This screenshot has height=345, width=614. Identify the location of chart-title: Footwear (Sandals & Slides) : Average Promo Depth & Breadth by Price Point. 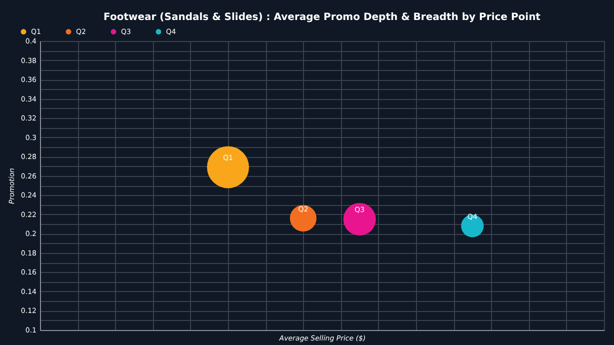
(322, 17).